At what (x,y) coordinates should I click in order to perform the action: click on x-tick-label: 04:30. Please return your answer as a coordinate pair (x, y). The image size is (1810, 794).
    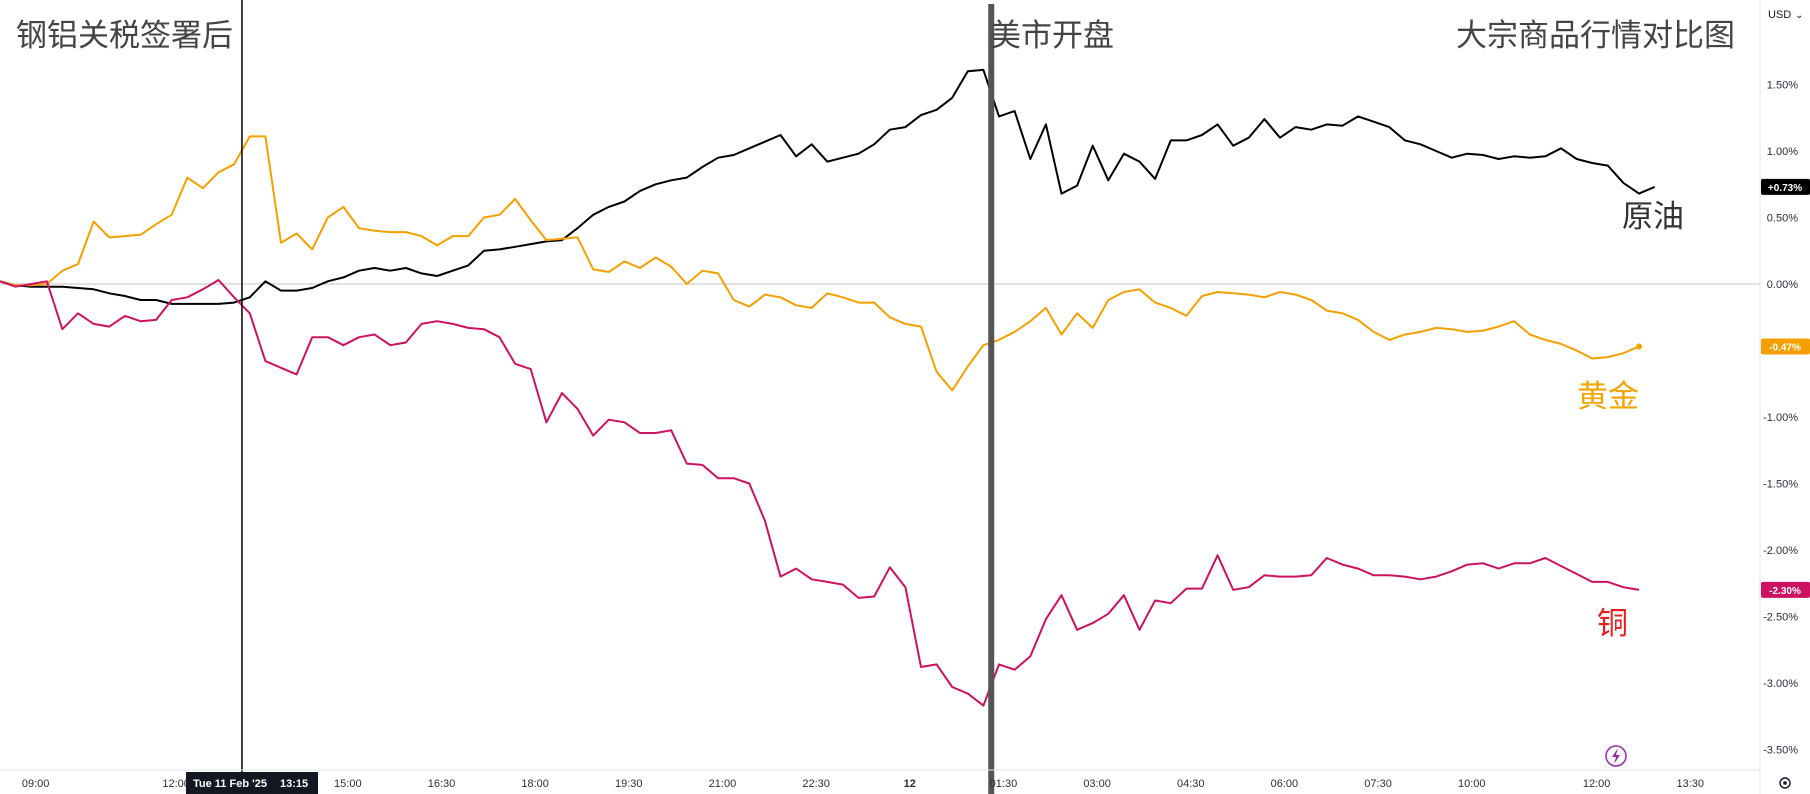
    Looking at the image, I should click on (1191, 784).